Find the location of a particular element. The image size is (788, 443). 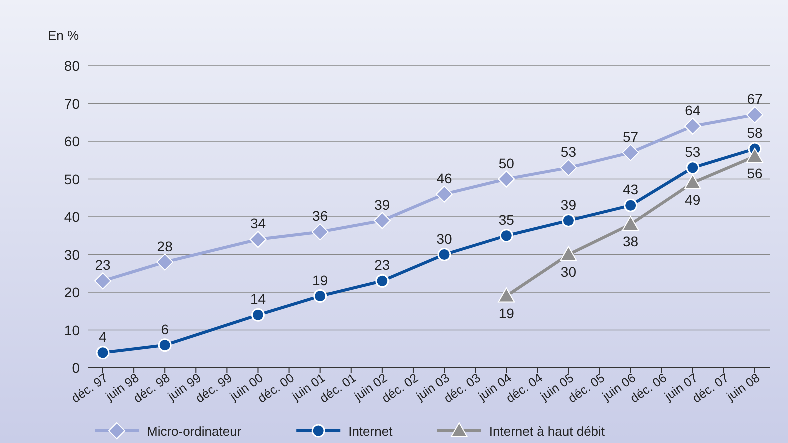

y-tick-label: 0 is located at coordinates (76, 368).